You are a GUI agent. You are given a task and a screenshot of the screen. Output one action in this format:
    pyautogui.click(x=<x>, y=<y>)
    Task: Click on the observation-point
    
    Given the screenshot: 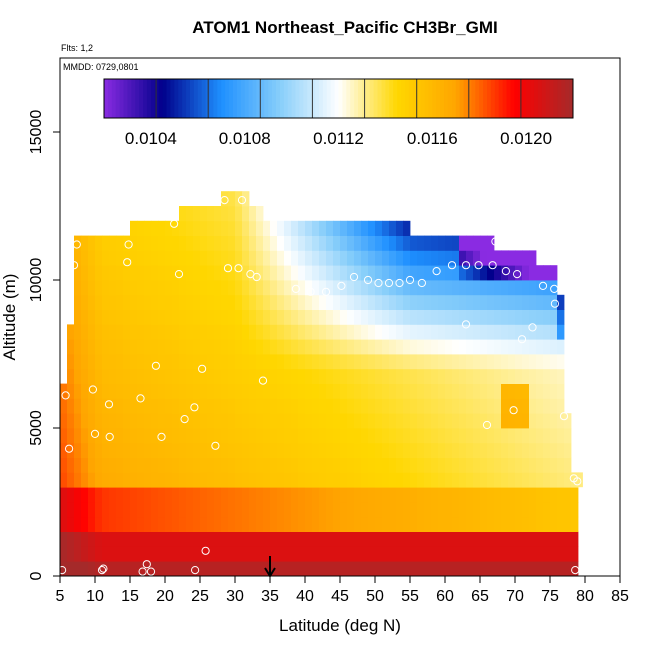 What is the action you would take?
    pyautogui.click(x=341, y=285)
    